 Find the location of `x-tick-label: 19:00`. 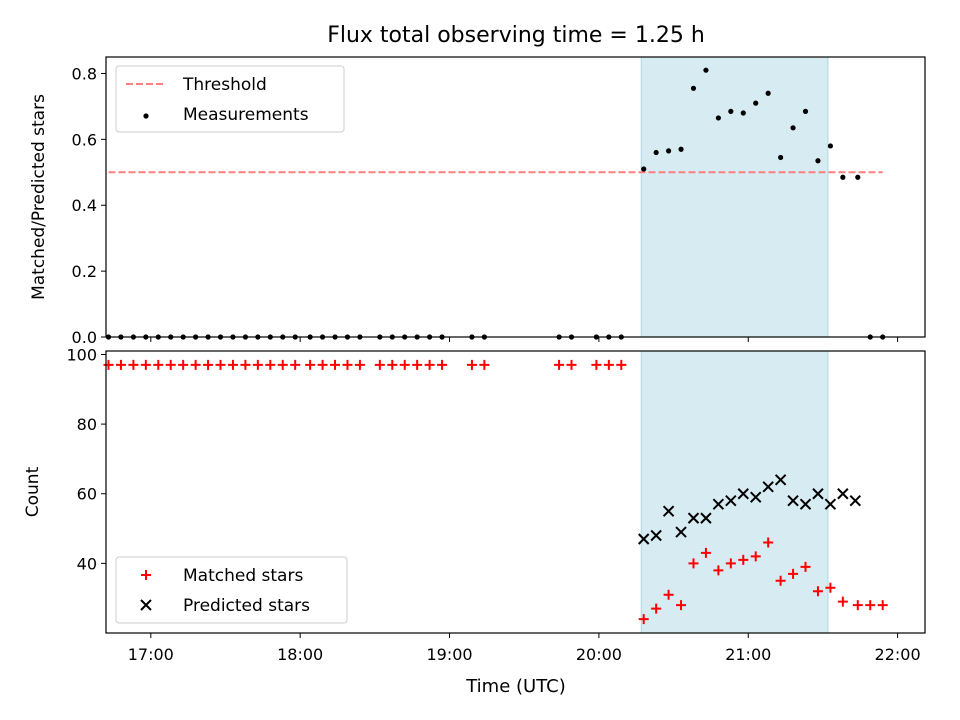

x-tick-label: 19:00 is located at coordinates (449, 654).